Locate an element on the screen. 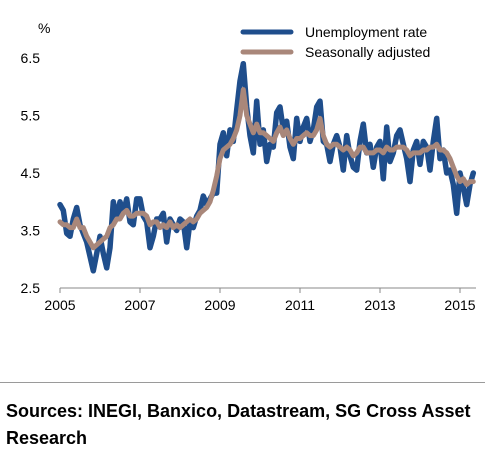  legend-label-unemployment-rate: Unemployment rate is located at coordinates (366, 32).